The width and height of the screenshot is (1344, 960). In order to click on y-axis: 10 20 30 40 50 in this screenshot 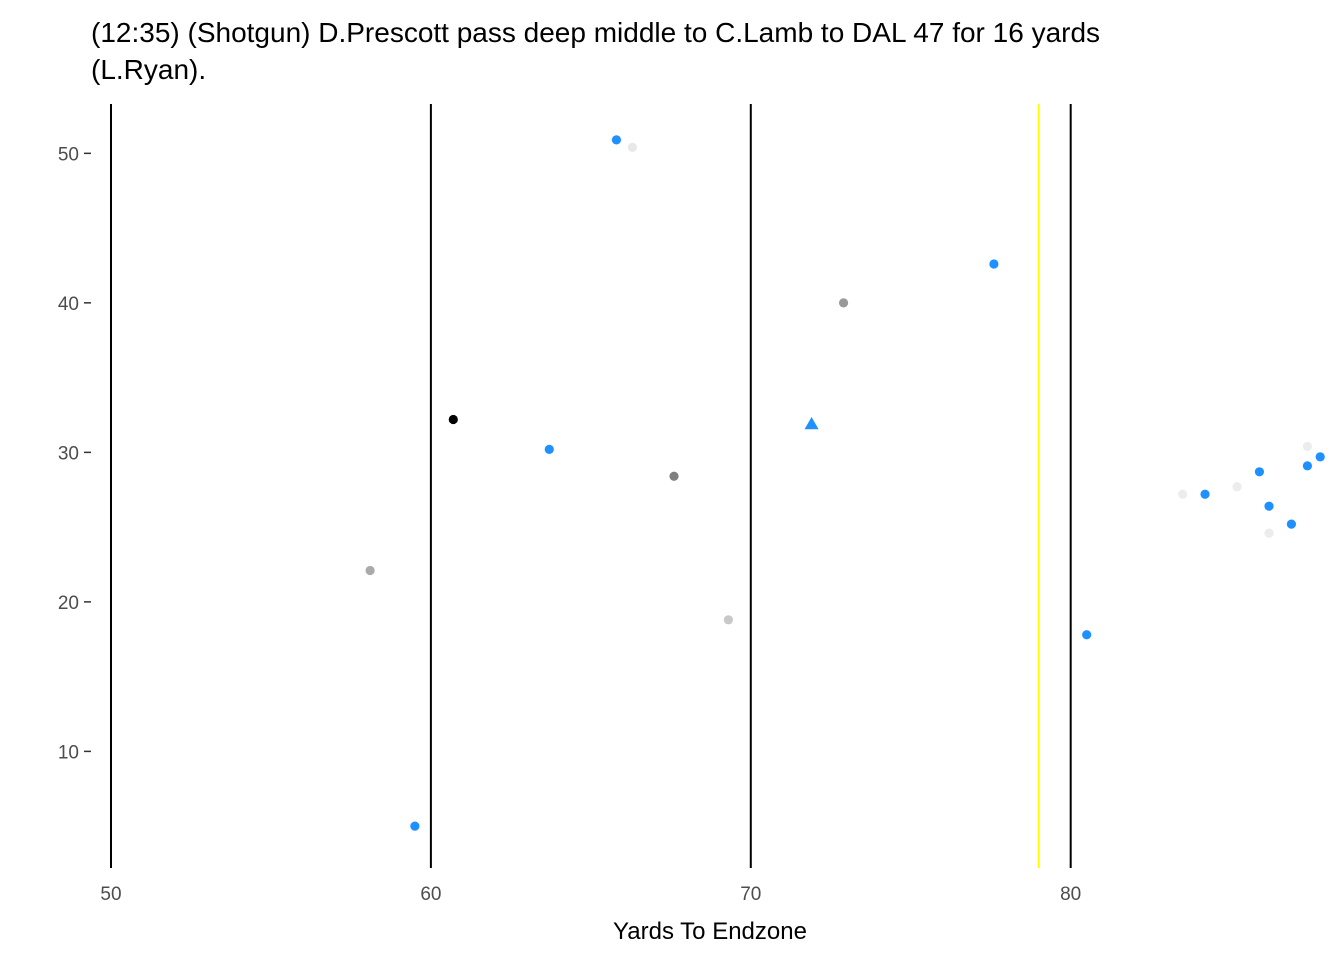, I will do `click(74, 453)`.